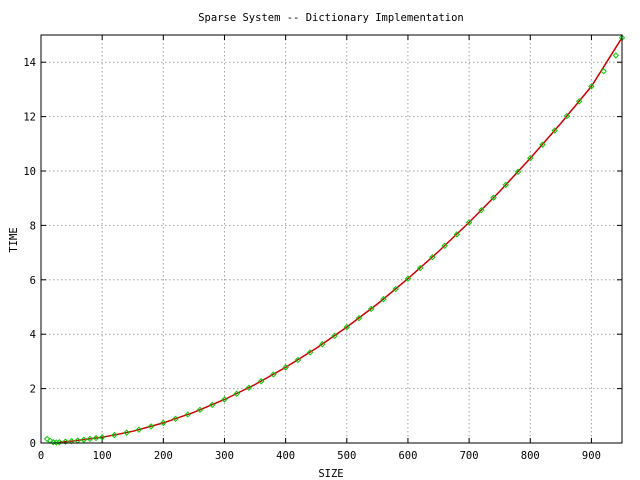  I want to click on y-tick-label: 0, so click(33, 444).